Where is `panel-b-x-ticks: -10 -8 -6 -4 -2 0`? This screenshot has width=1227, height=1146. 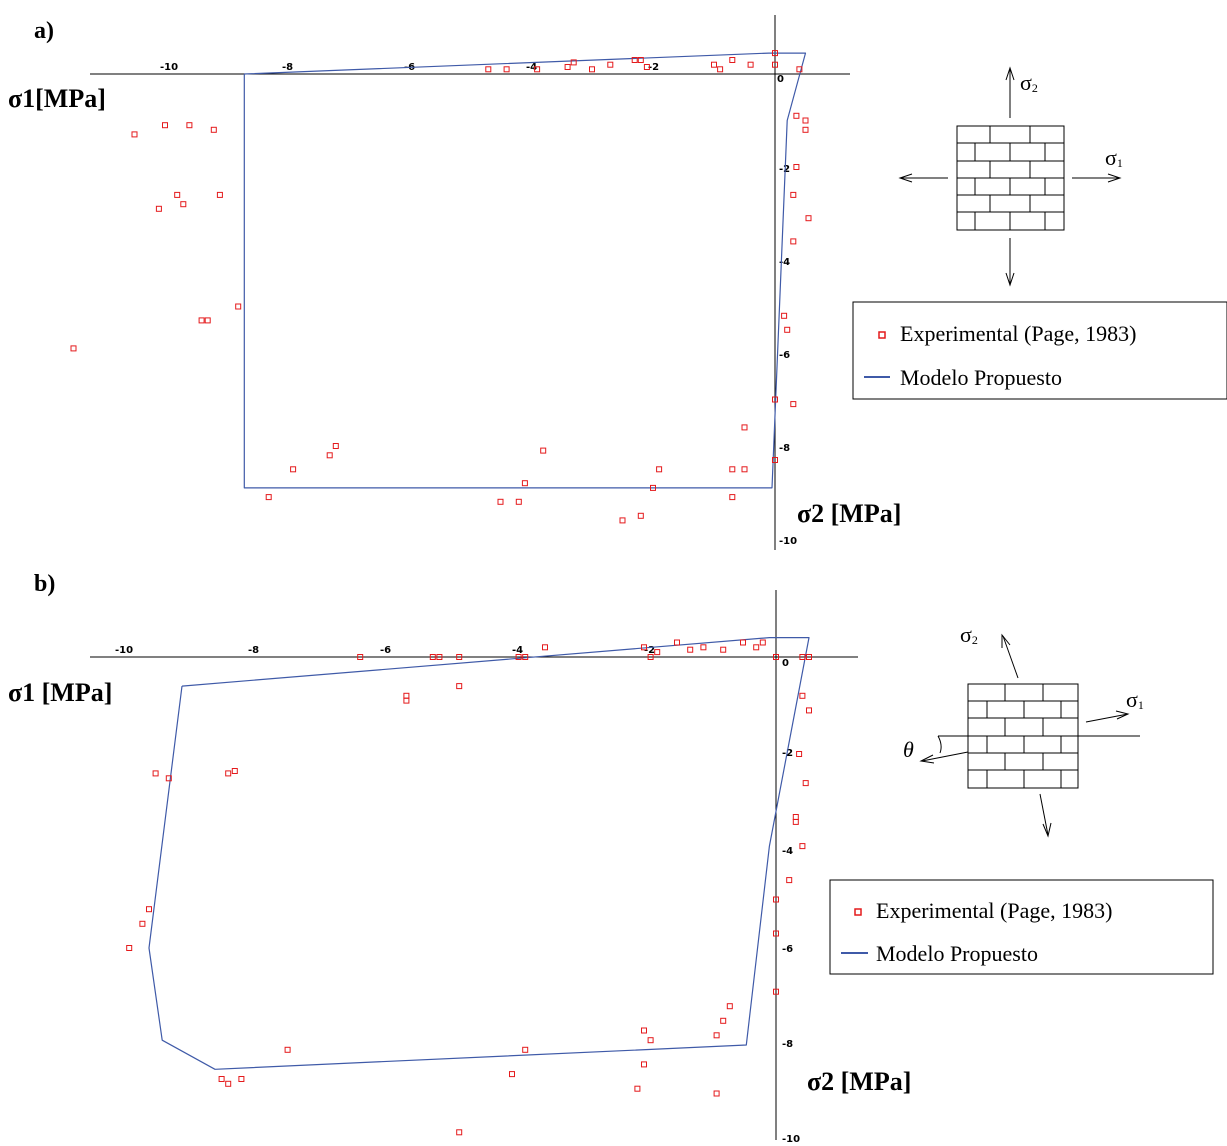 panel-b-x-ticks: -10 -8 -6 -4 -2 0 is located at coordinates (452, 657).